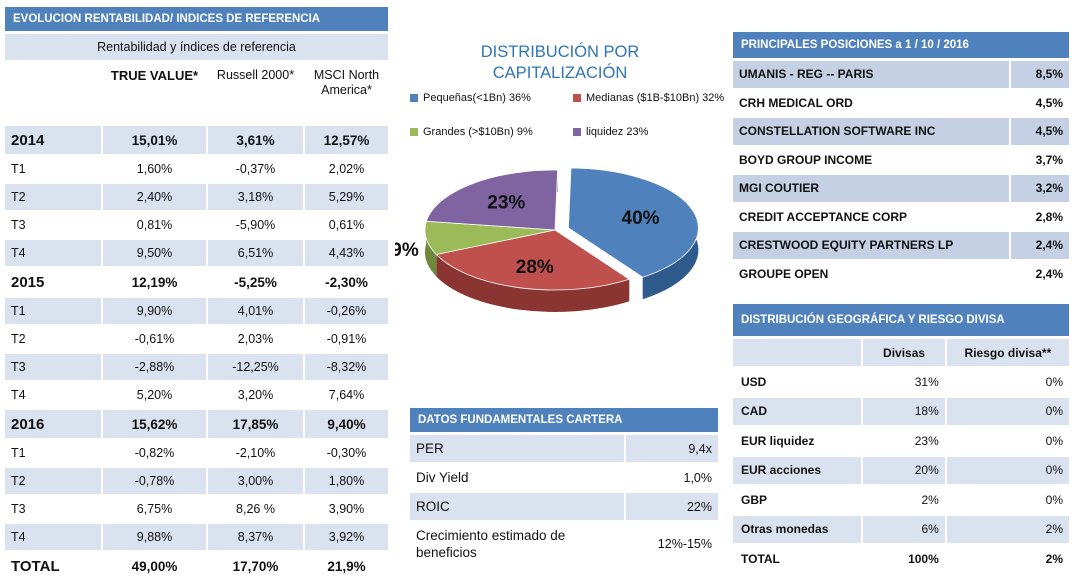  What do you see at coordinates (154, 311) in the screenshot?
I see `perf-true-value: 9,90%` at bounding box center [154, 311].